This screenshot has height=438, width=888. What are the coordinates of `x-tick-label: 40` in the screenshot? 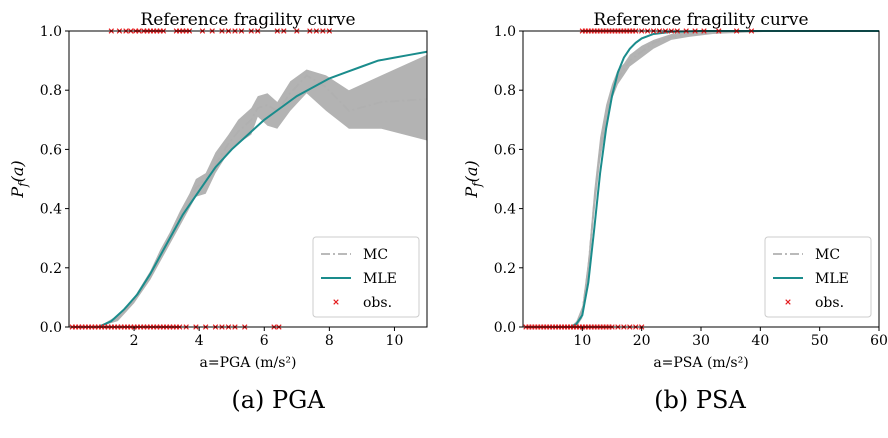 It's located at (760, 341).